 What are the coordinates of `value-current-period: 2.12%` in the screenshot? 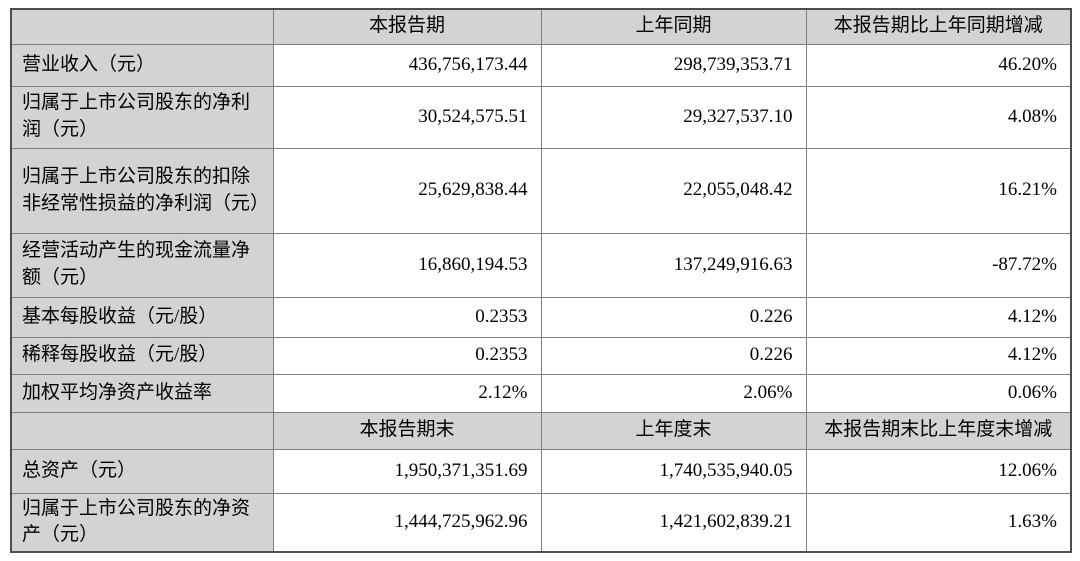 It's located at (407, 393).